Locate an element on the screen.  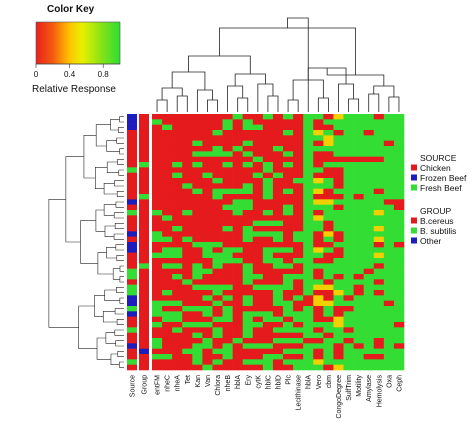
row-dendrogram-branch is located at coordinates (90, 157).